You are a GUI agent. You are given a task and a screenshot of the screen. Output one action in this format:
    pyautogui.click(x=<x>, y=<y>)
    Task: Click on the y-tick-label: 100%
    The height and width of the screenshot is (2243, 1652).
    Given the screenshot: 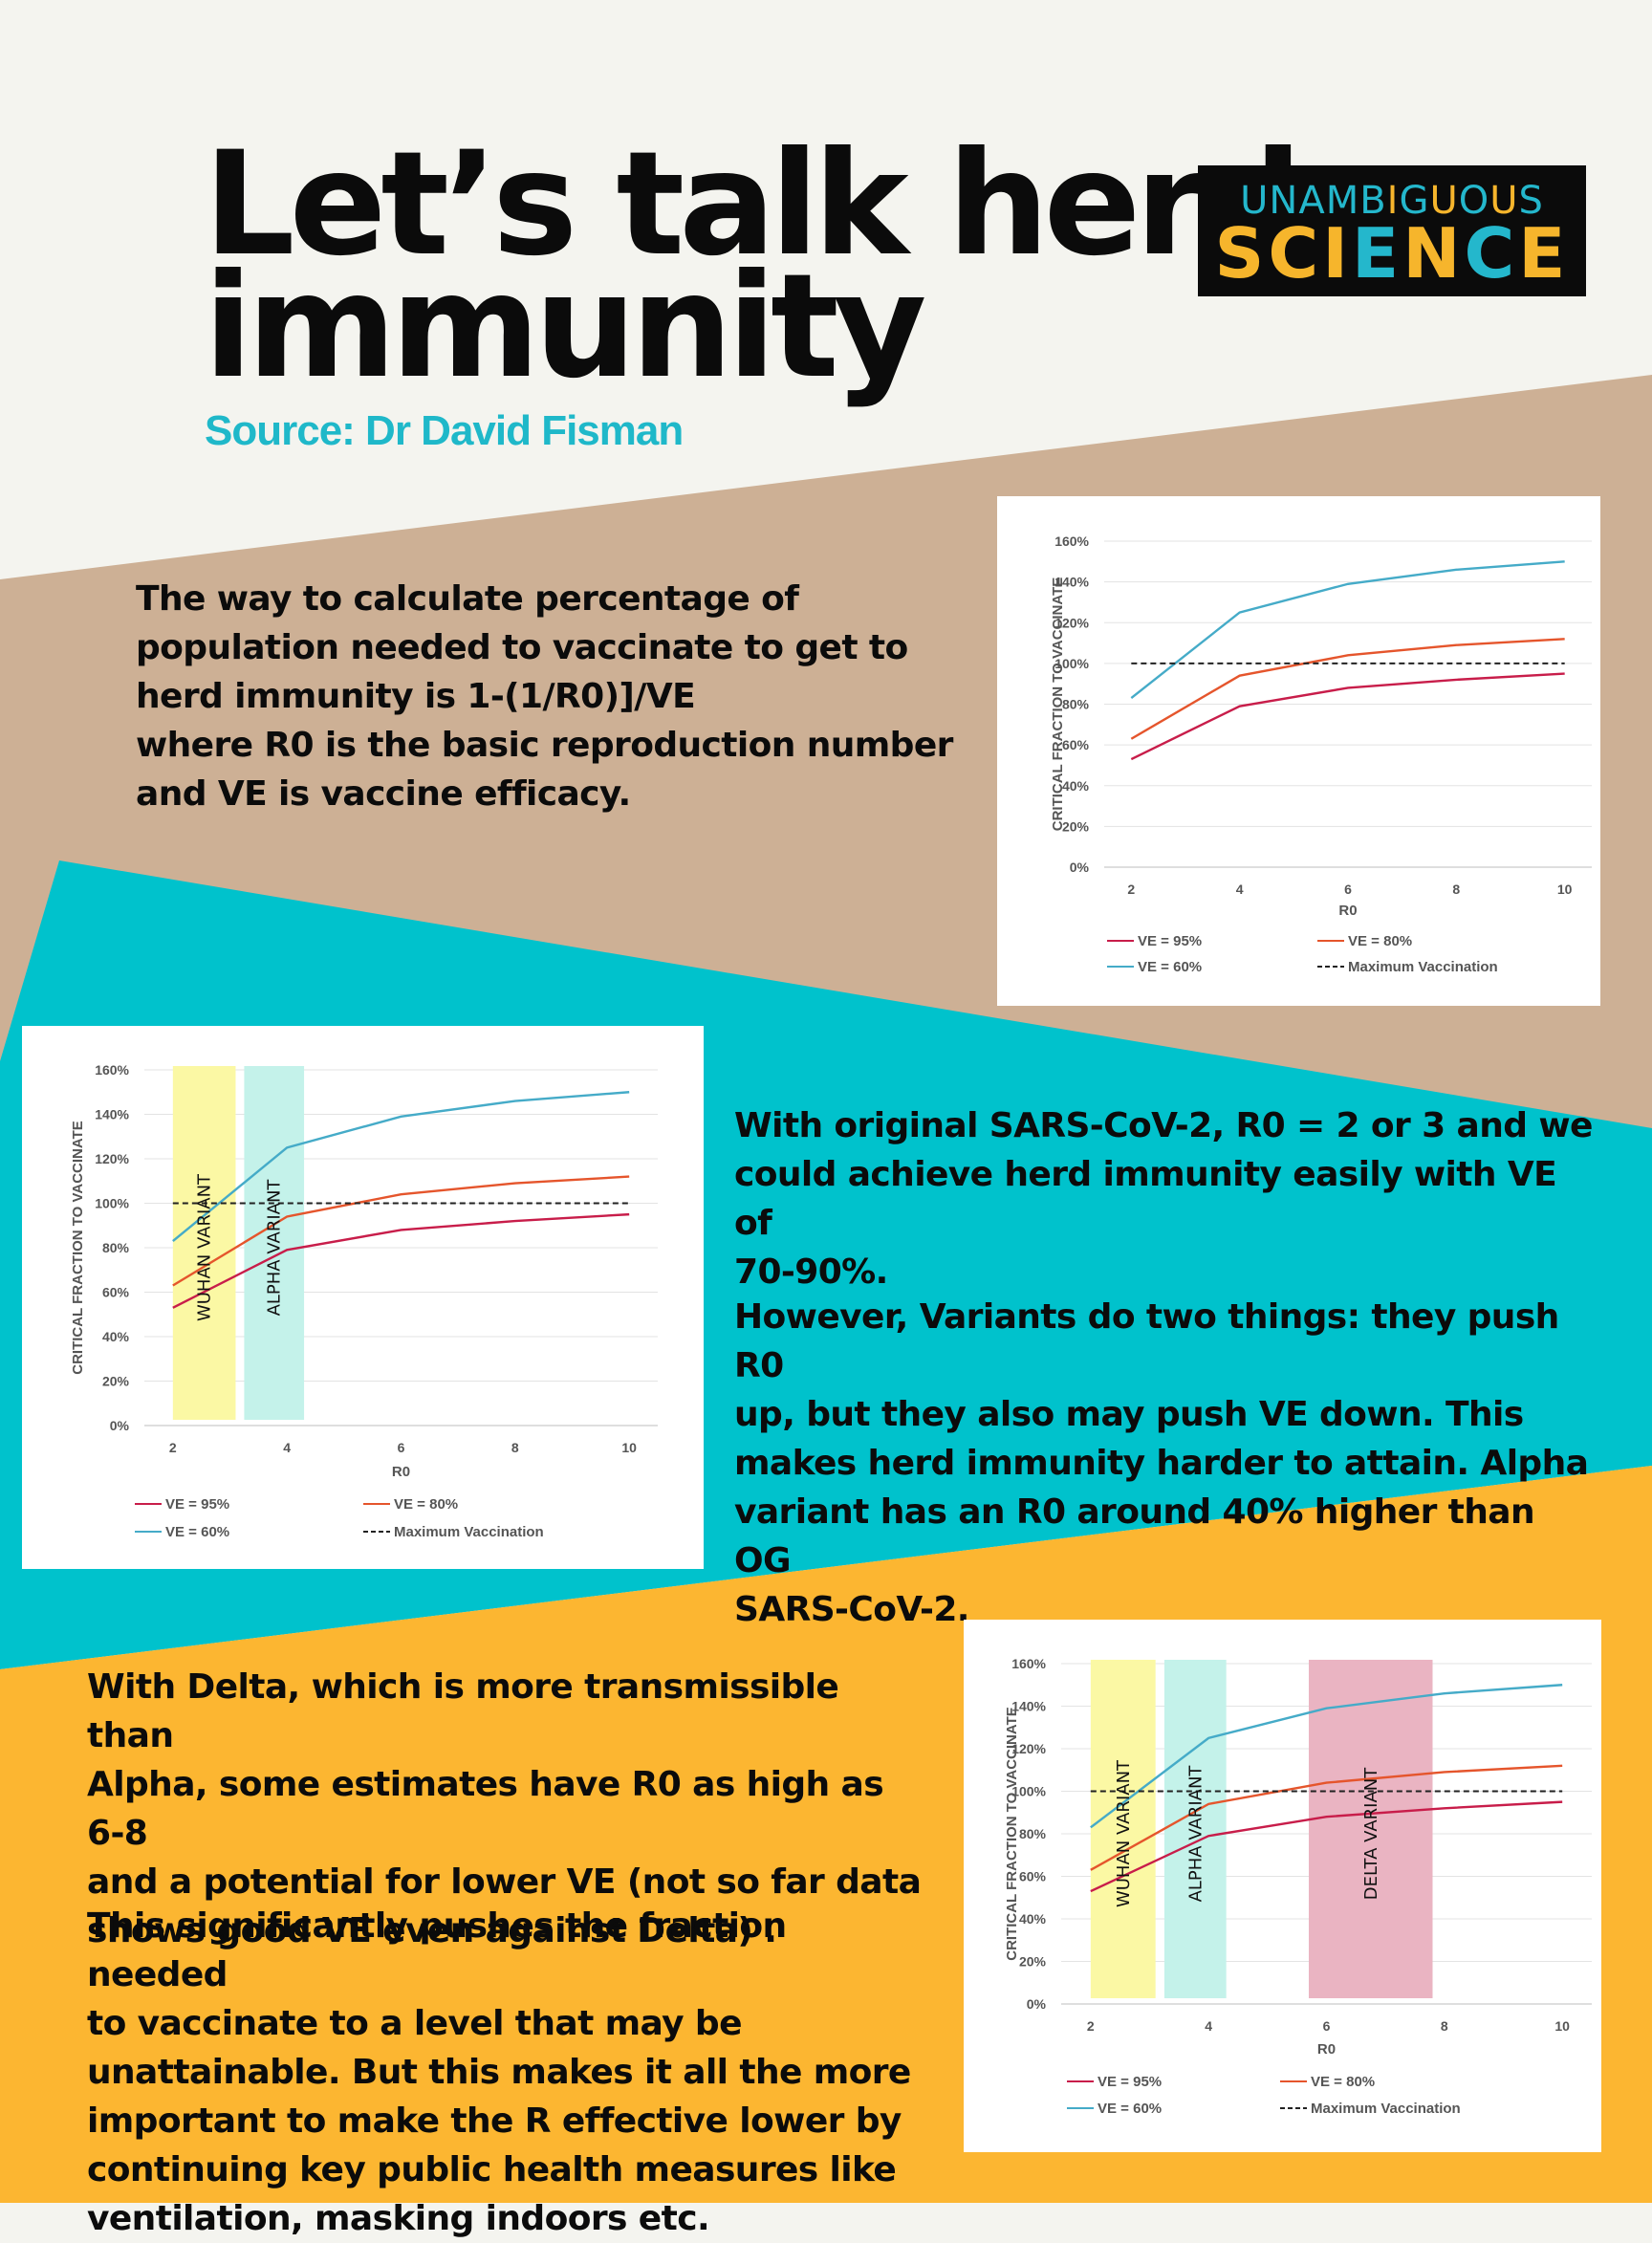 What is the action you would take?
    pyautogui.click(x=112, y=1203)
    